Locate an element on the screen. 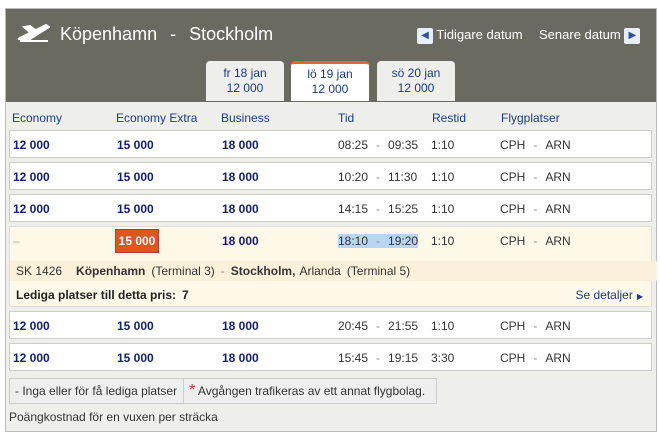  time: 14:15-15:25 is located at coordinates (378, 209).